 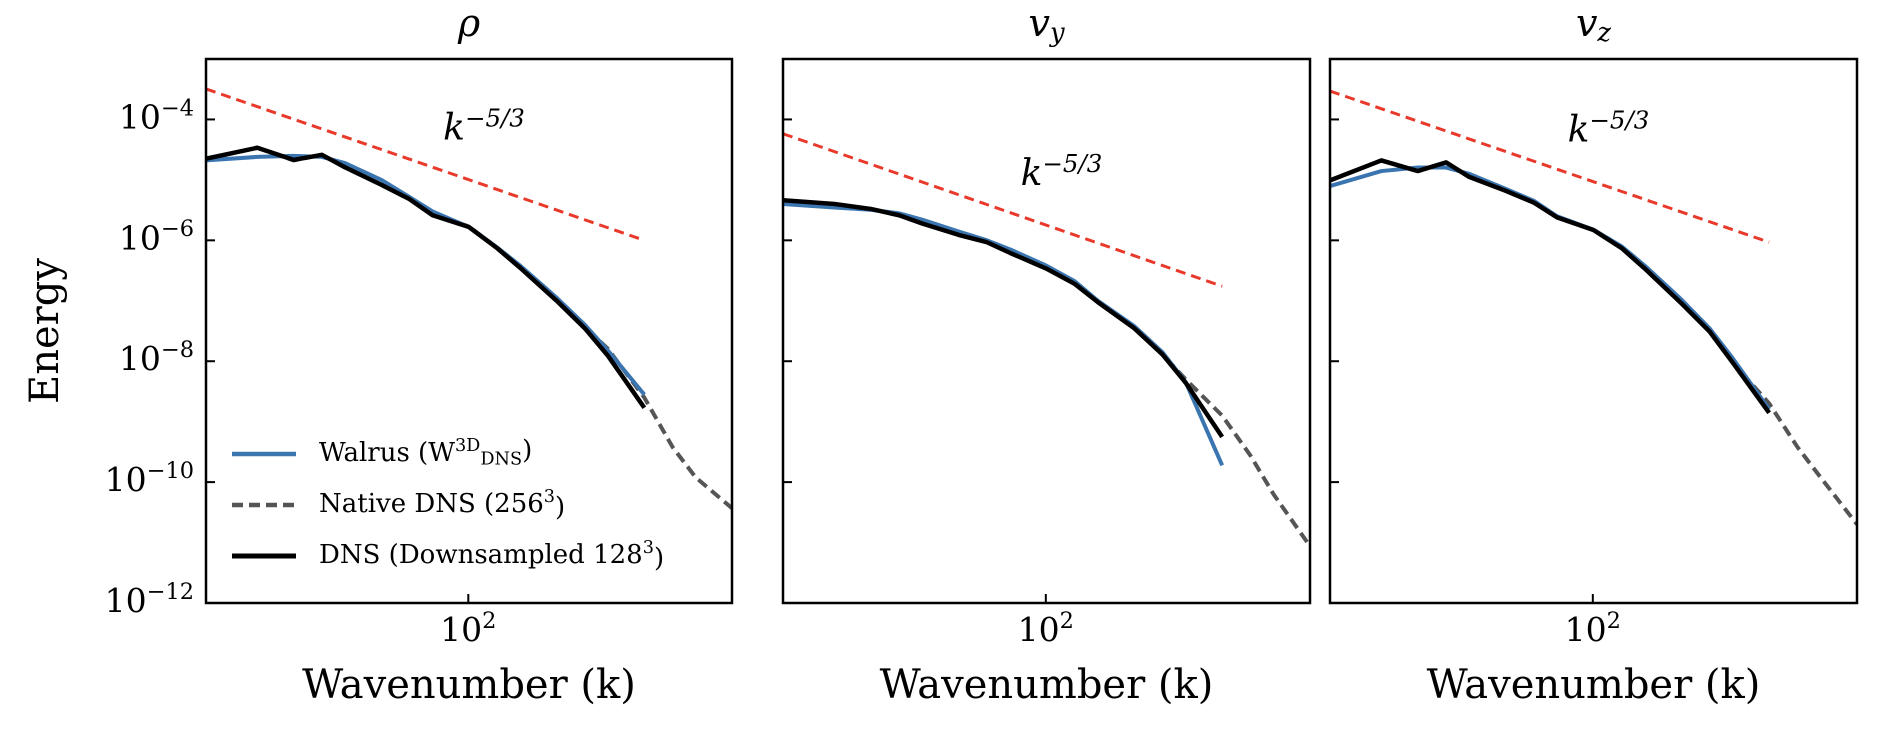 I want to click on y-axis-label: Energy, so click(x=45, y=331).